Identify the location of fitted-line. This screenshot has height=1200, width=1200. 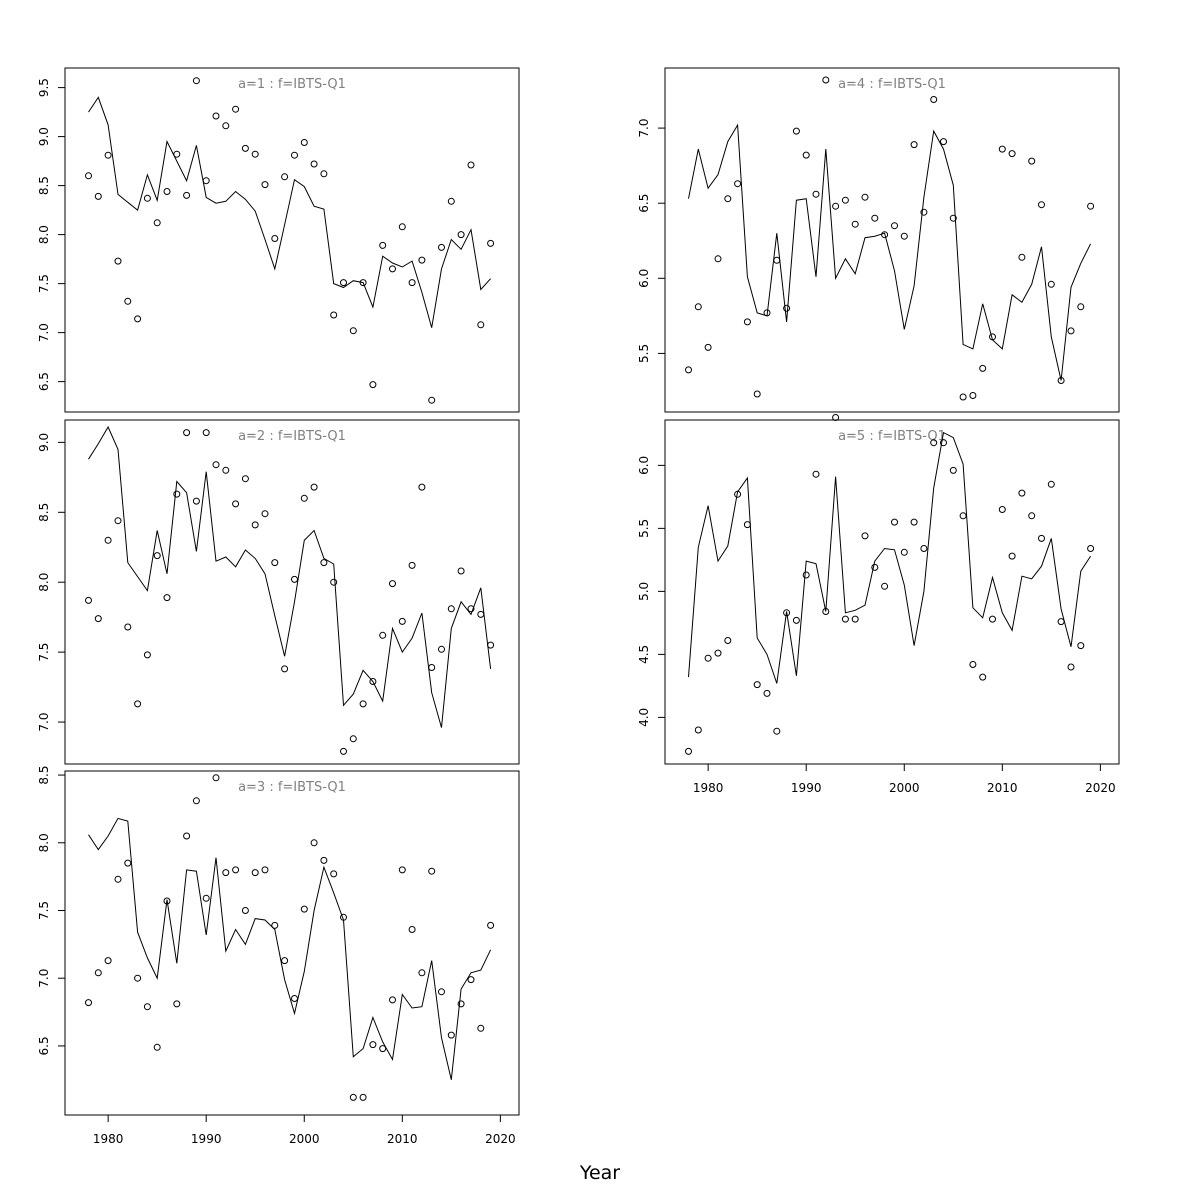
(890, 557).